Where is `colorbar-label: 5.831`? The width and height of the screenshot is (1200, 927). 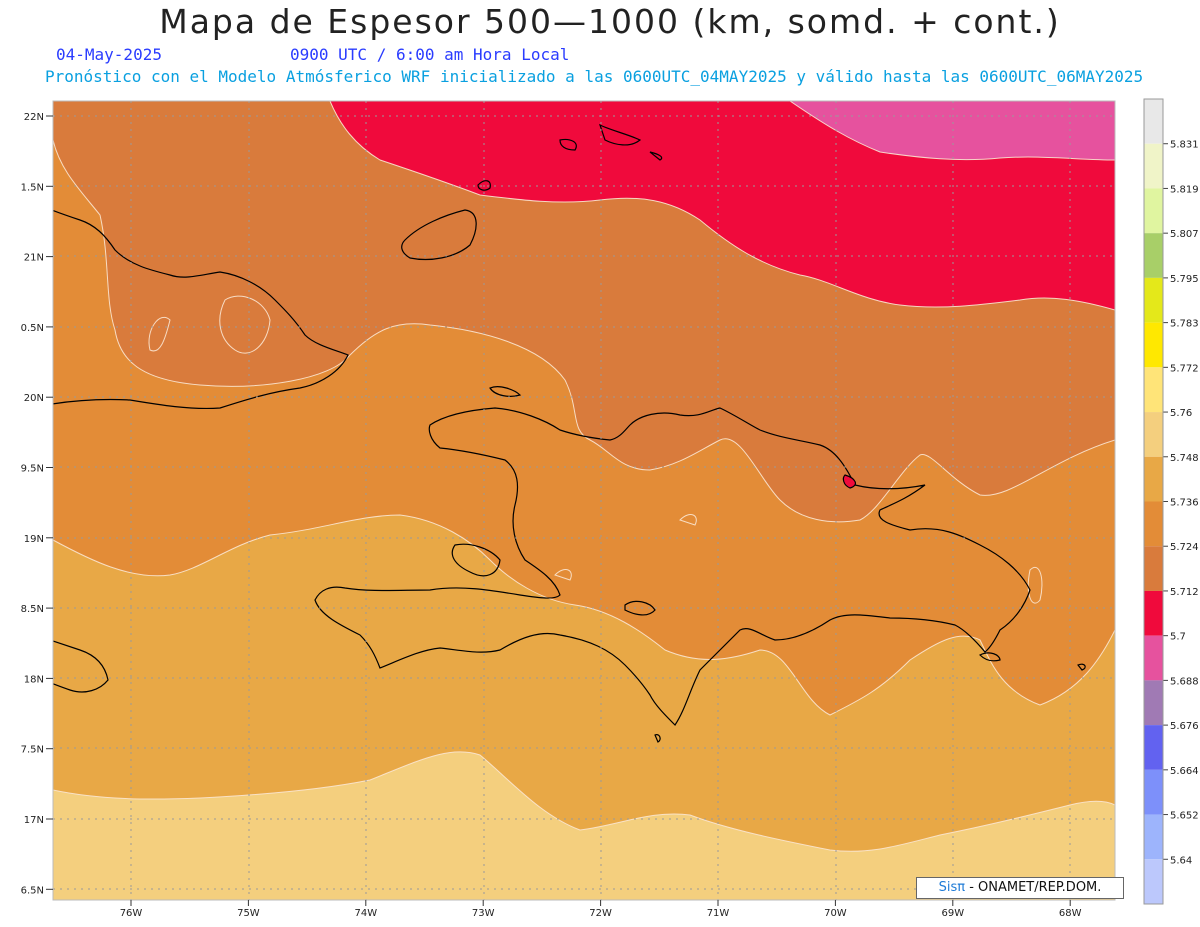 colorbar-label: 5.831 is located at coordinates (1184, 145).